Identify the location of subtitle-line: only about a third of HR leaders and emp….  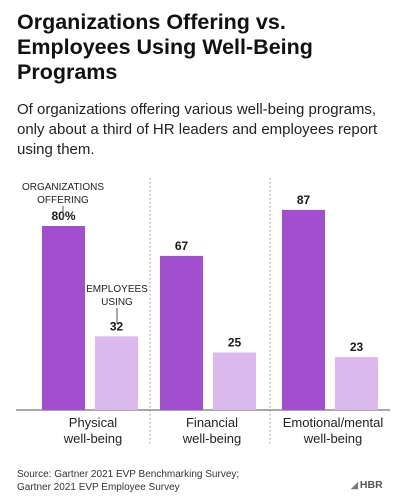
(197, 129).